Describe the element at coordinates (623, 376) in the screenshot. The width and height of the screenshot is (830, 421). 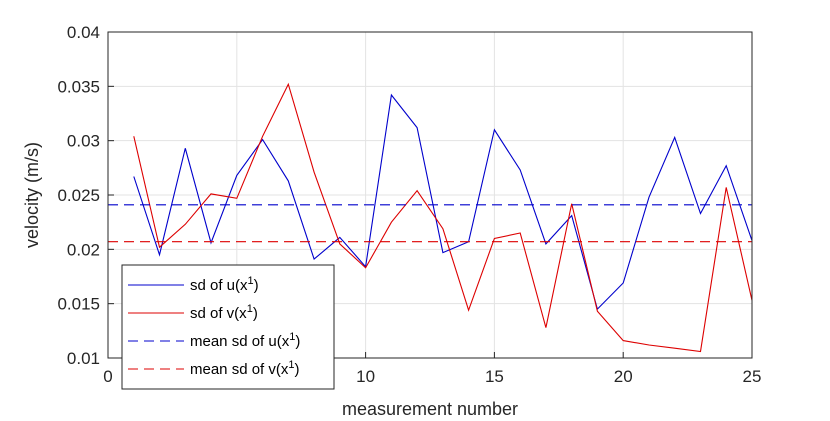
I see `x-tick-label: 20` at that location.